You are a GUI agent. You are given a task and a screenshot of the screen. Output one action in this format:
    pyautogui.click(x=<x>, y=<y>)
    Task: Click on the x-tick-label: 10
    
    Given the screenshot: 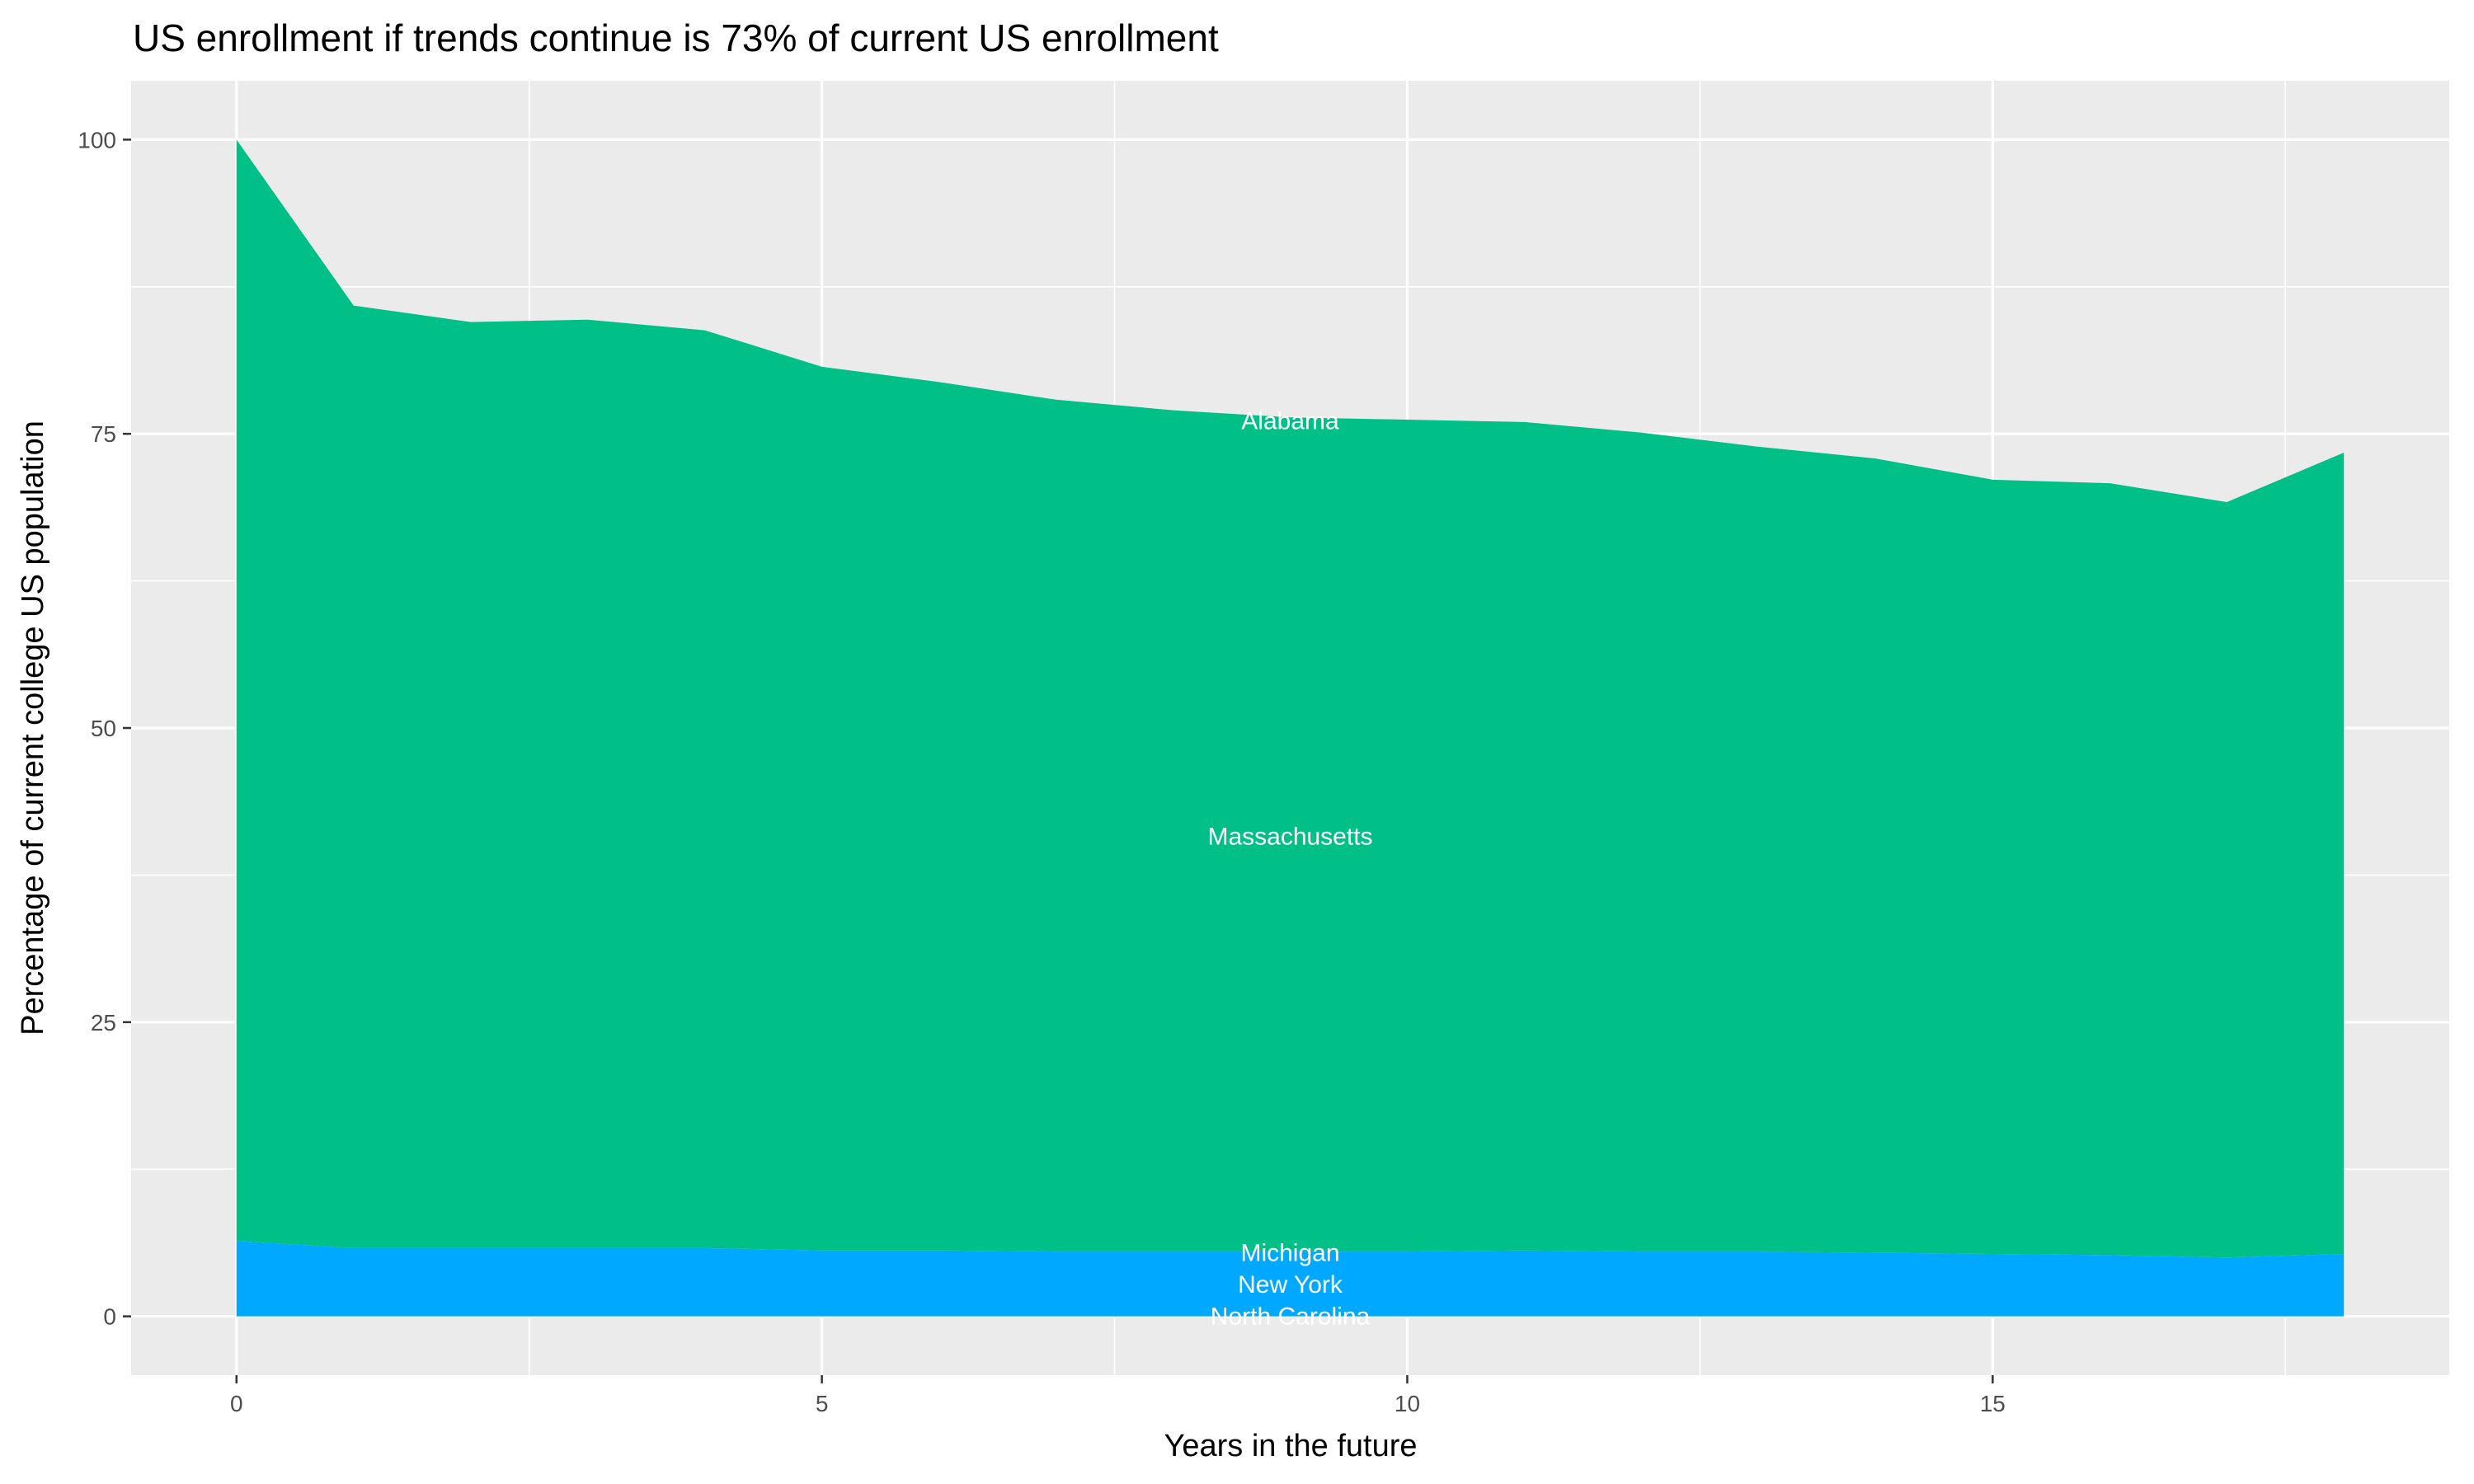 What is the action you would take?
    pyautogui.click(x=1407, y=1403)
    